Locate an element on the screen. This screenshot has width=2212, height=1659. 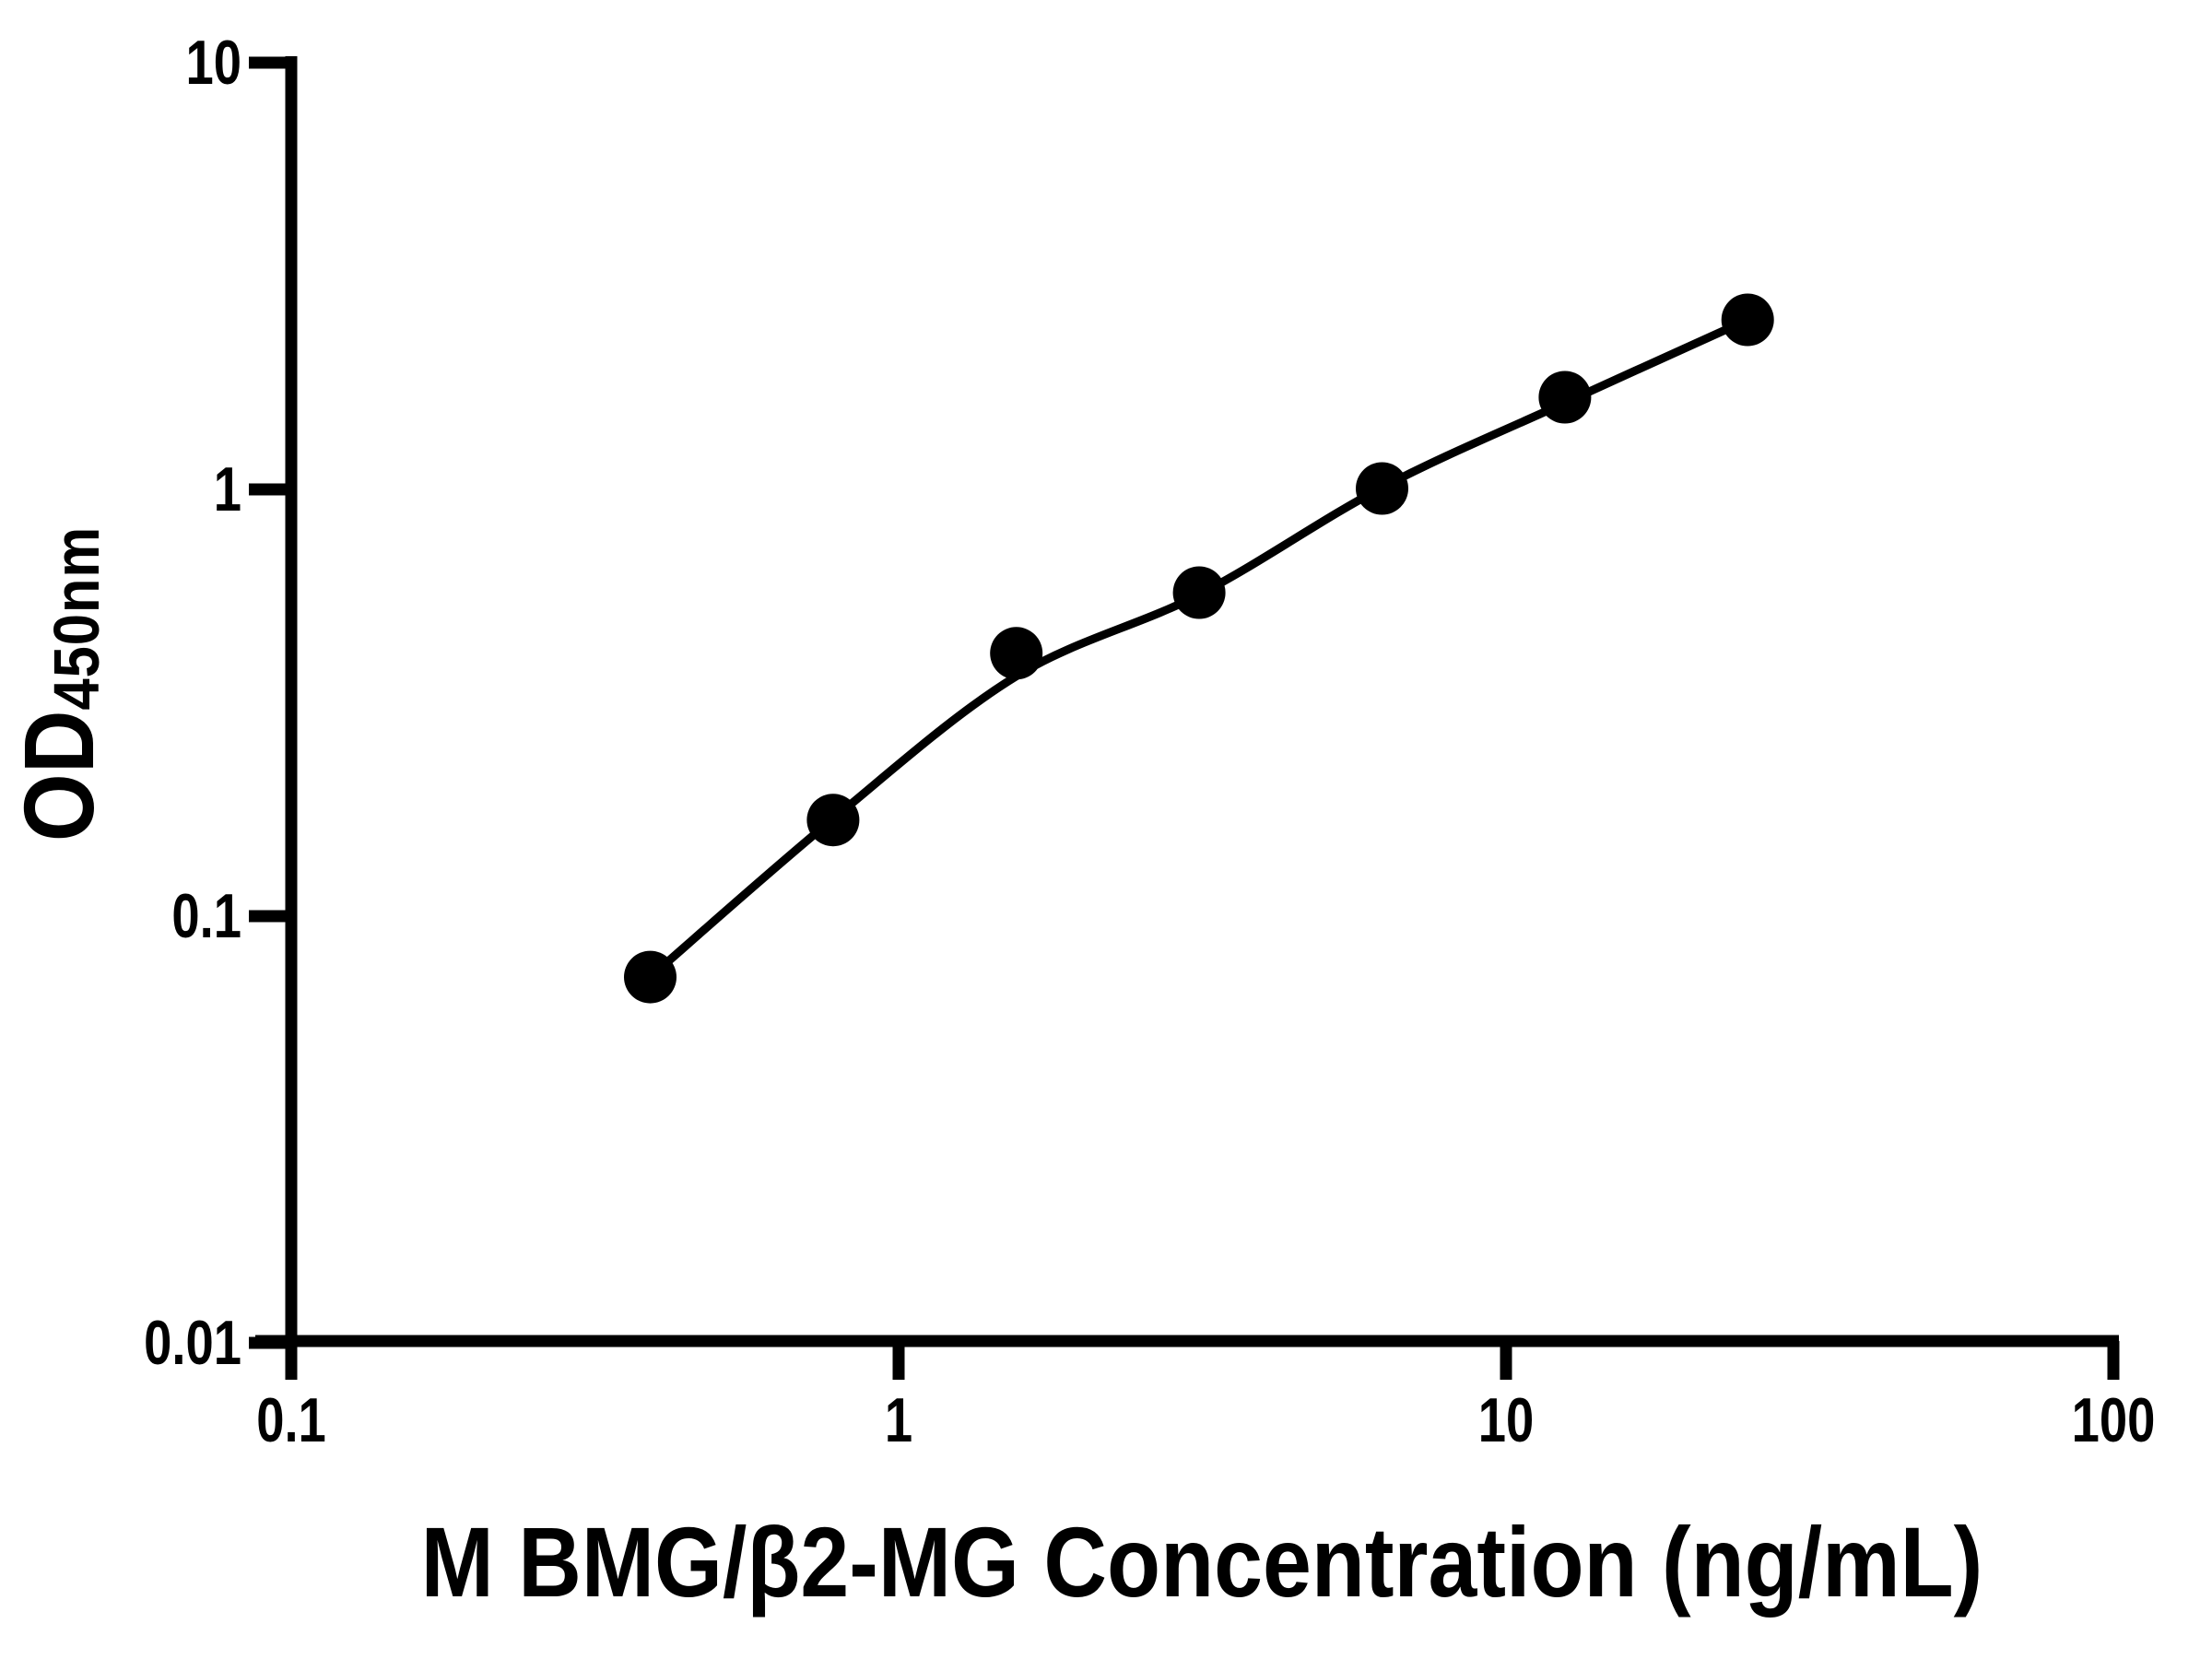
x-tick-label: 10 is located at coordinates (1506, 1420).